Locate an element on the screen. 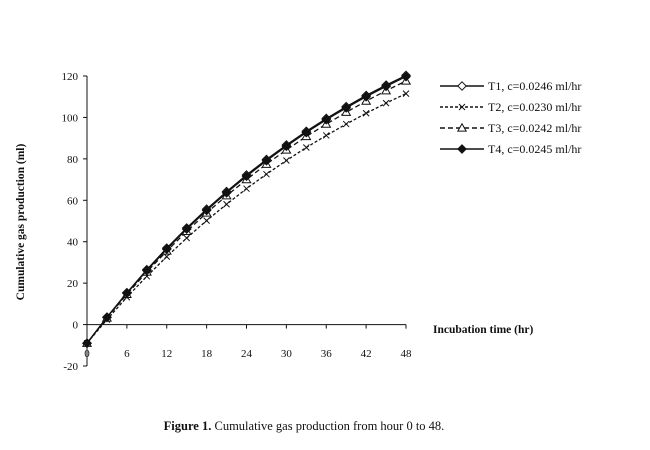 The width and height of the screenshot is (650, 450). legend-item-4: T4, c=0.0245 ml/hr is located at coordinates (510, 149).